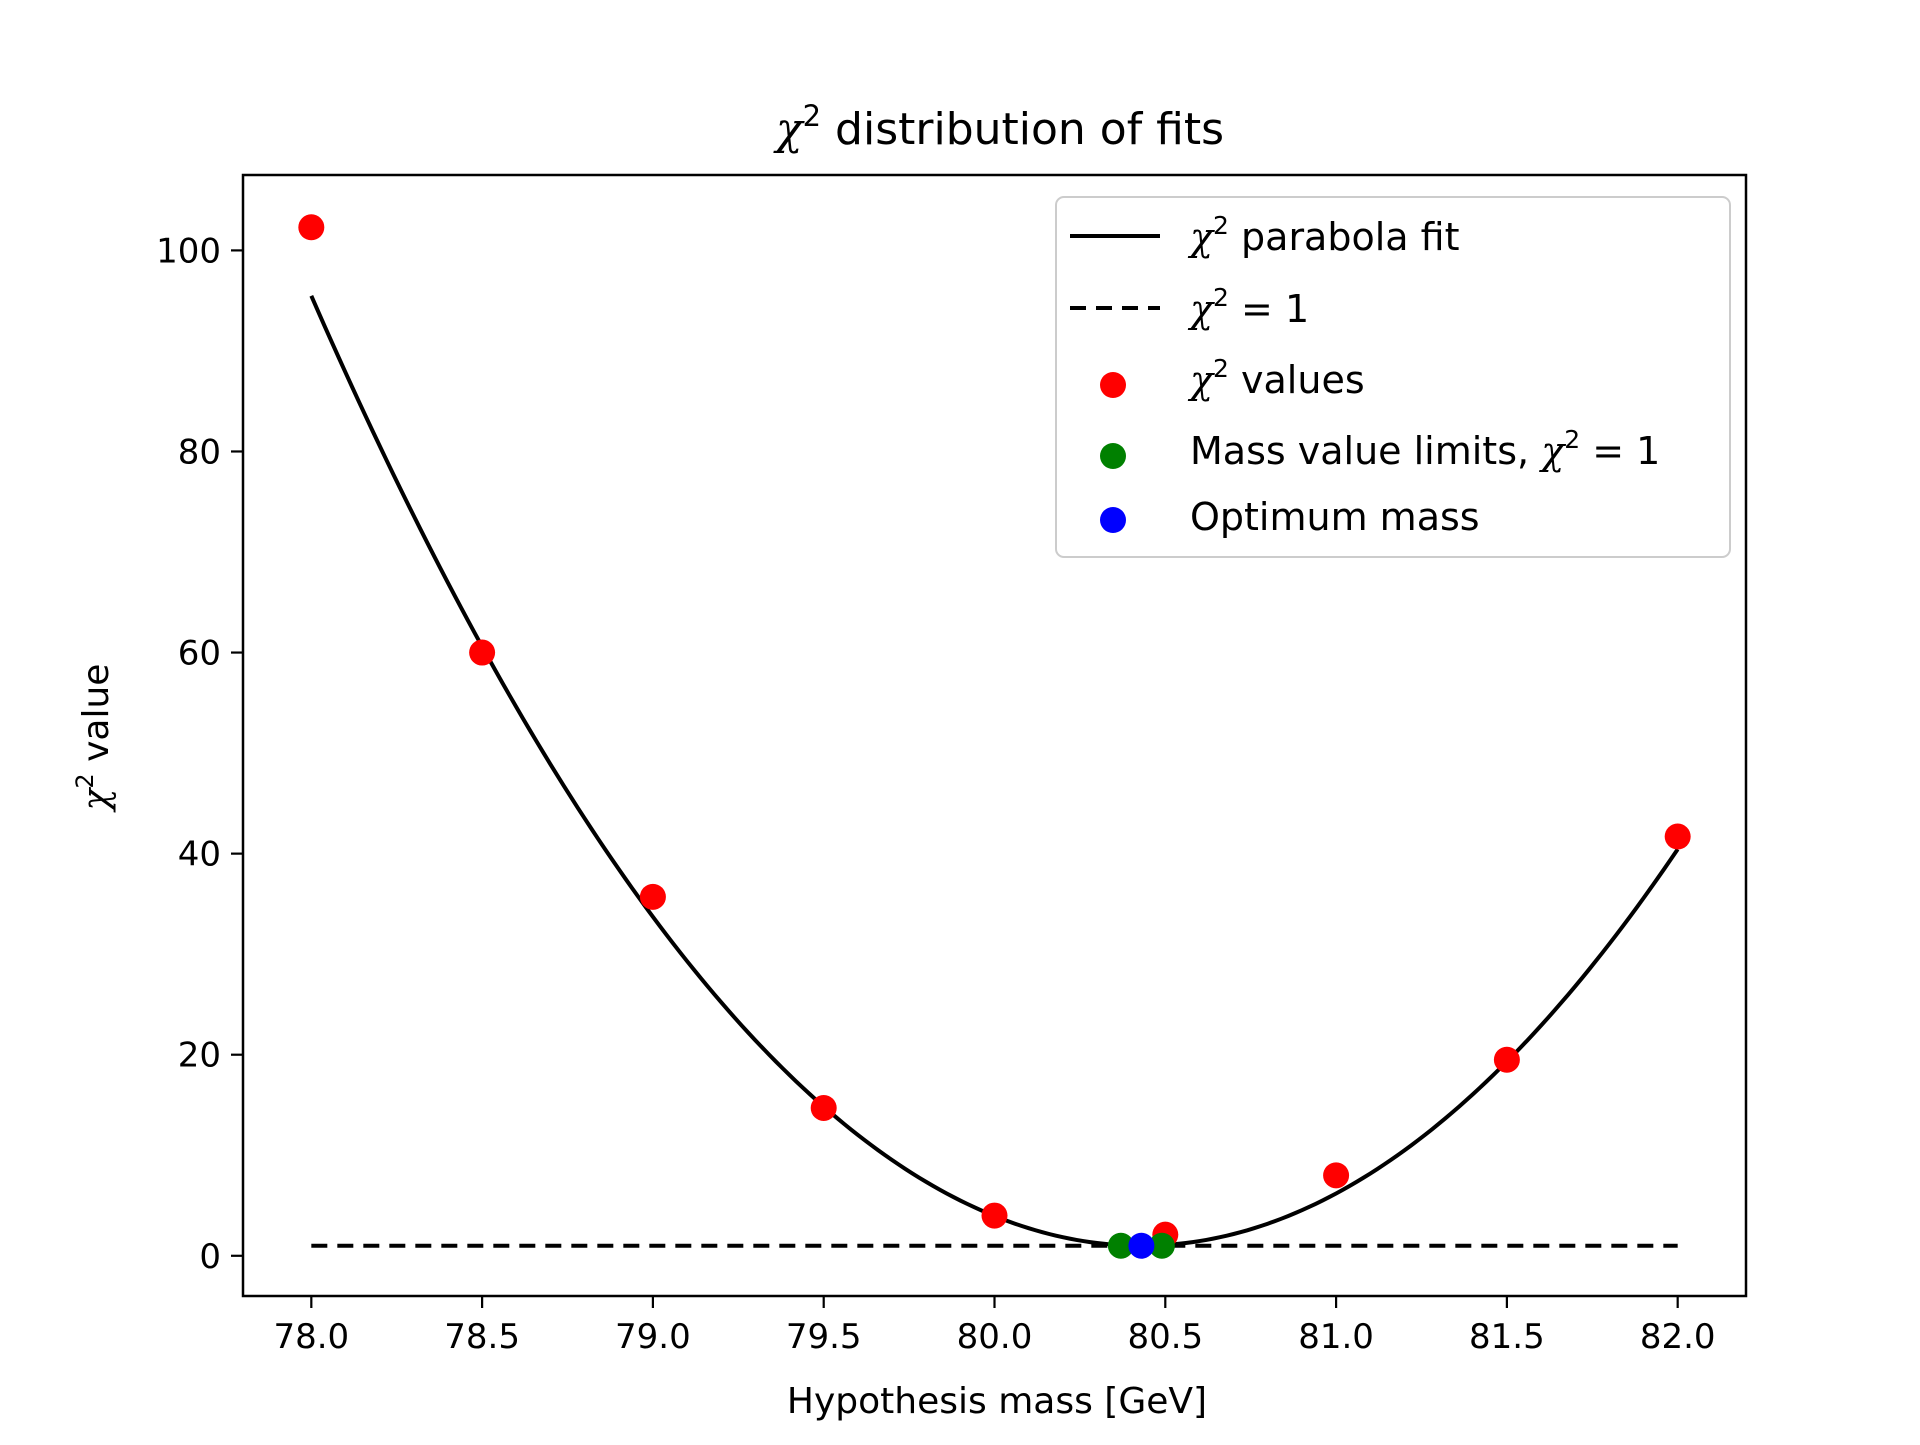 This screenshot has width=1920, height=1445. I want to click on x-tick-label: 82.0, so click(1678, 1337).